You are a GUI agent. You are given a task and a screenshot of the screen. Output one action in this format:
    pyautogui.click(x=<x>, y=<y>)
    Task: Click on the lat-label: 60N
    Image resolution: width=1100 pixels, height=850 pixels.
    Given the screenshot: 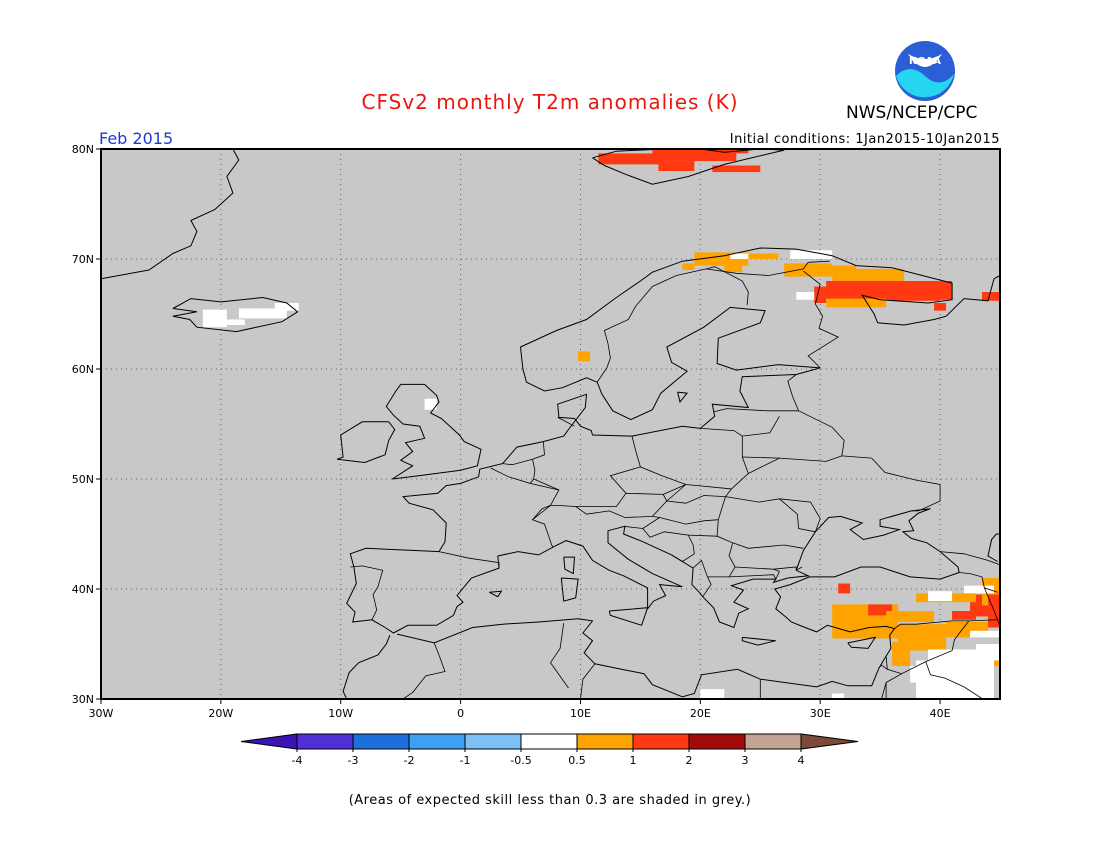 What is the action you would take?
    pyautogui.click(x=83, y=369)
    